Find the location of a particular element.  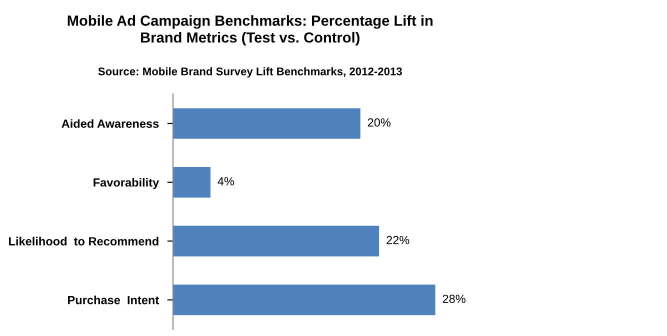

y-tick-label: Purchase Intent is located at coordinates (113, 300).